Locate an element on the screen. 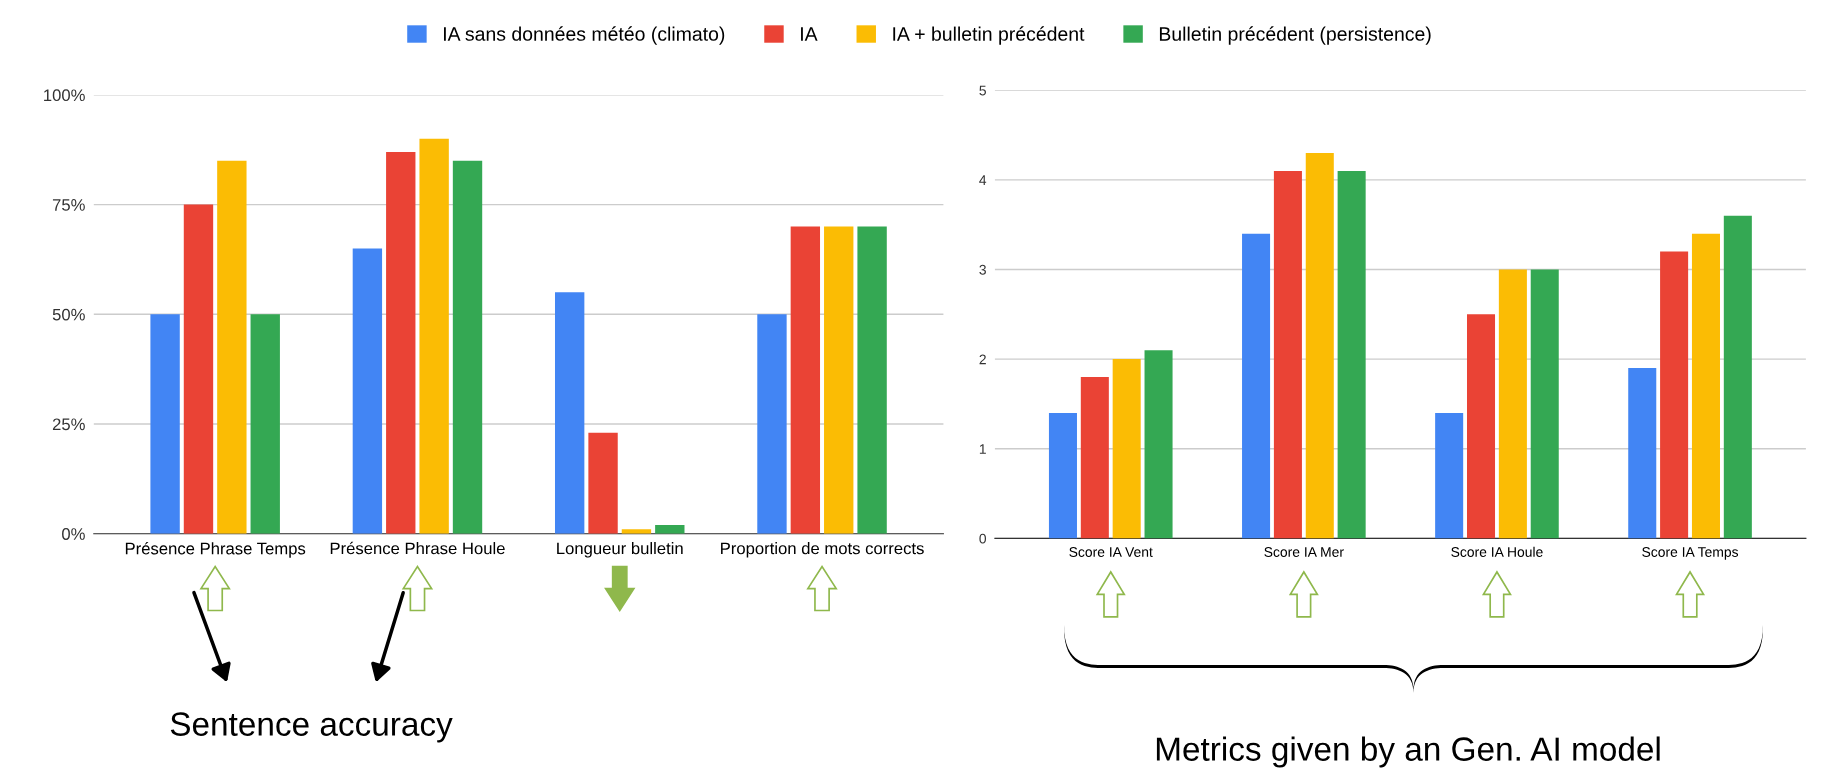  x-tick-label: Longueur bulletin is located at coordinates (620, 550).